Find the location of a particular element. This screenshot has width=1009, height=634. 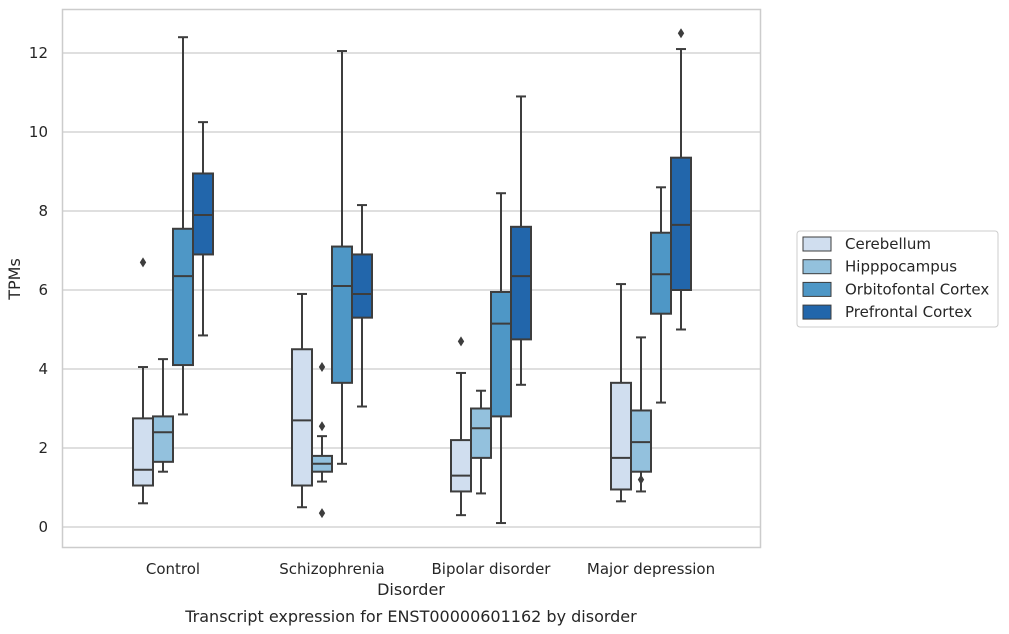

y-axis-ticks: 0 2 4 6 8 10 12 is located at coordinates (38, 290).